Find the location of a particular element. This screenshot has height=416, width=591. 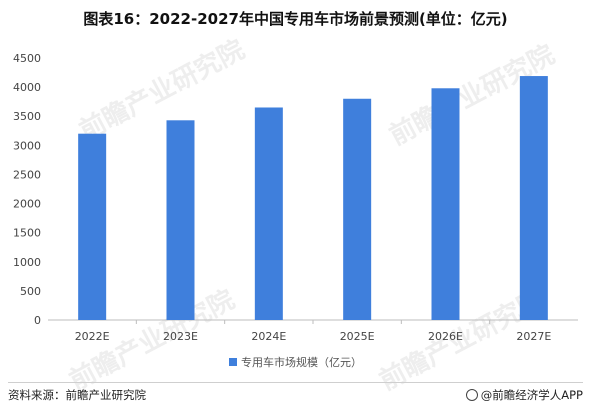

y-tick-label: 3000 is located at coordinates (27, 145).